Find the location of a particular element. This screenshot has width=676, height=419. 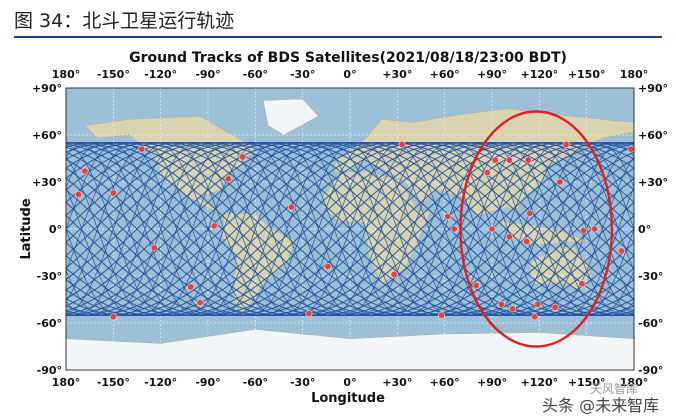

x-tick-label-bottom: +30° is located at coordinates (397, 382).